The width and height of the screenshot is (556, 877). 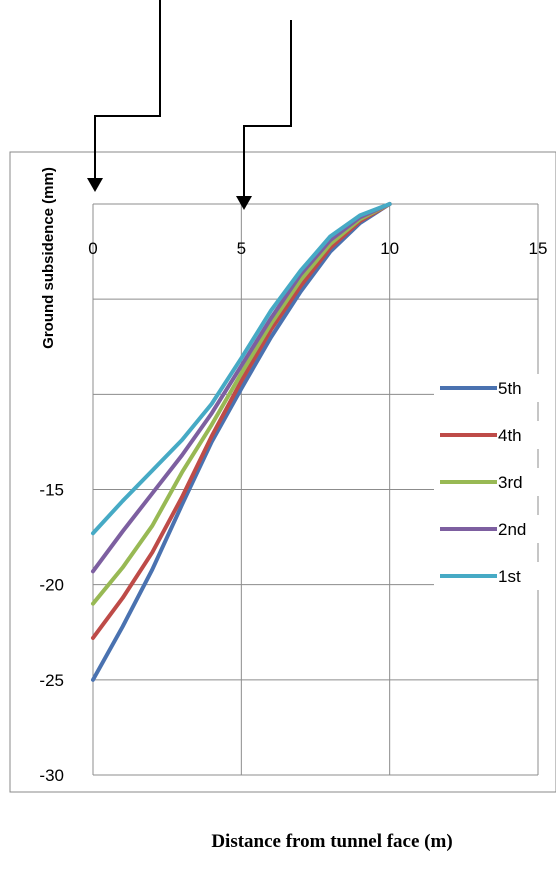 What do you see at coordinates (331, 841) in the screenshot?
I see `x-axis-label: Distance from tunnel face (m)` at bounding box center [331, 841].